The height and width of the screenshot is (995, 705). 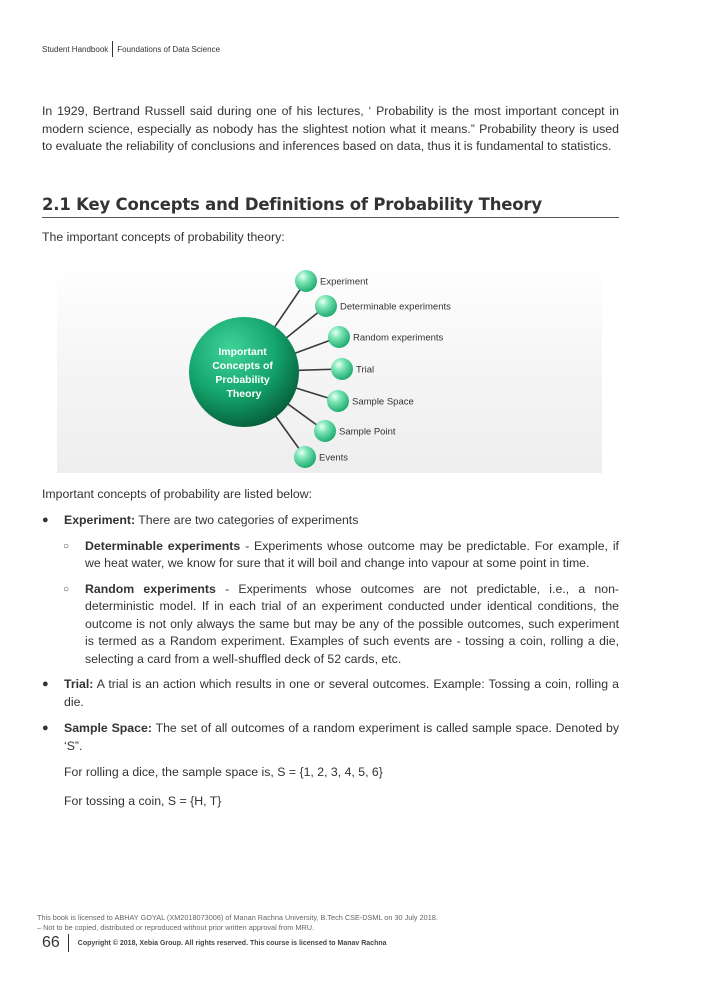 I want to click on node-sample-space, so click(x=338, y=401).